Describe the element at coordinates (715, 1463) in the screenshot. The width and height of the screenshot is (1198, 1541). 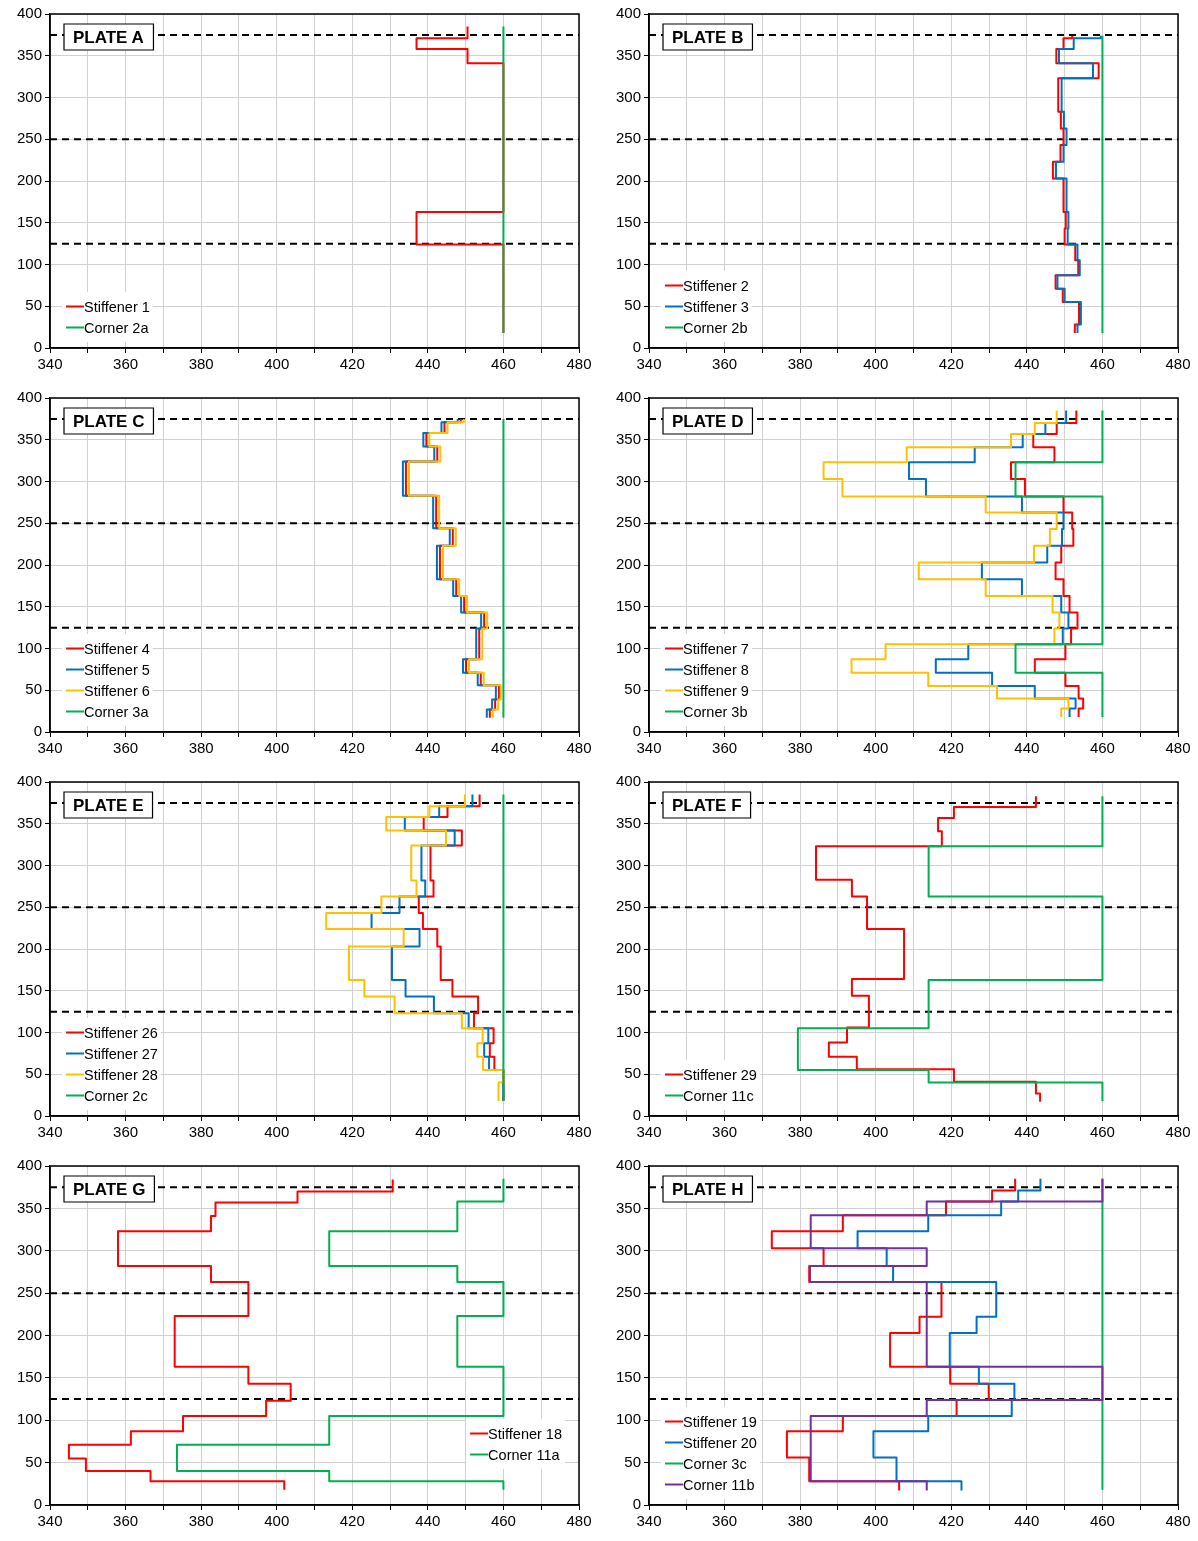
I see `legend-label: Corner 3c` at that location.